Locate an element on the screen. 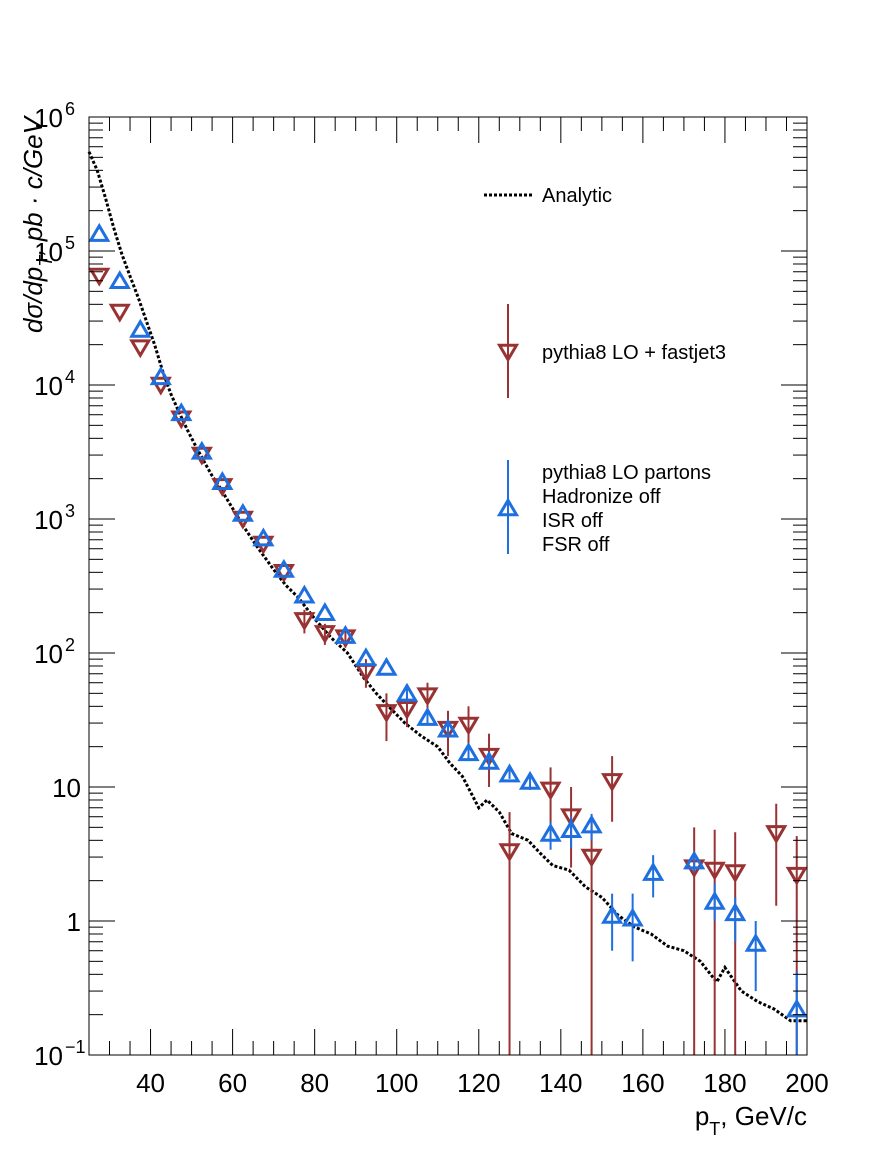 The height and width of the screenshot is (1172, 896). legend-marker-fastjet is located at coordinates (508, 353).